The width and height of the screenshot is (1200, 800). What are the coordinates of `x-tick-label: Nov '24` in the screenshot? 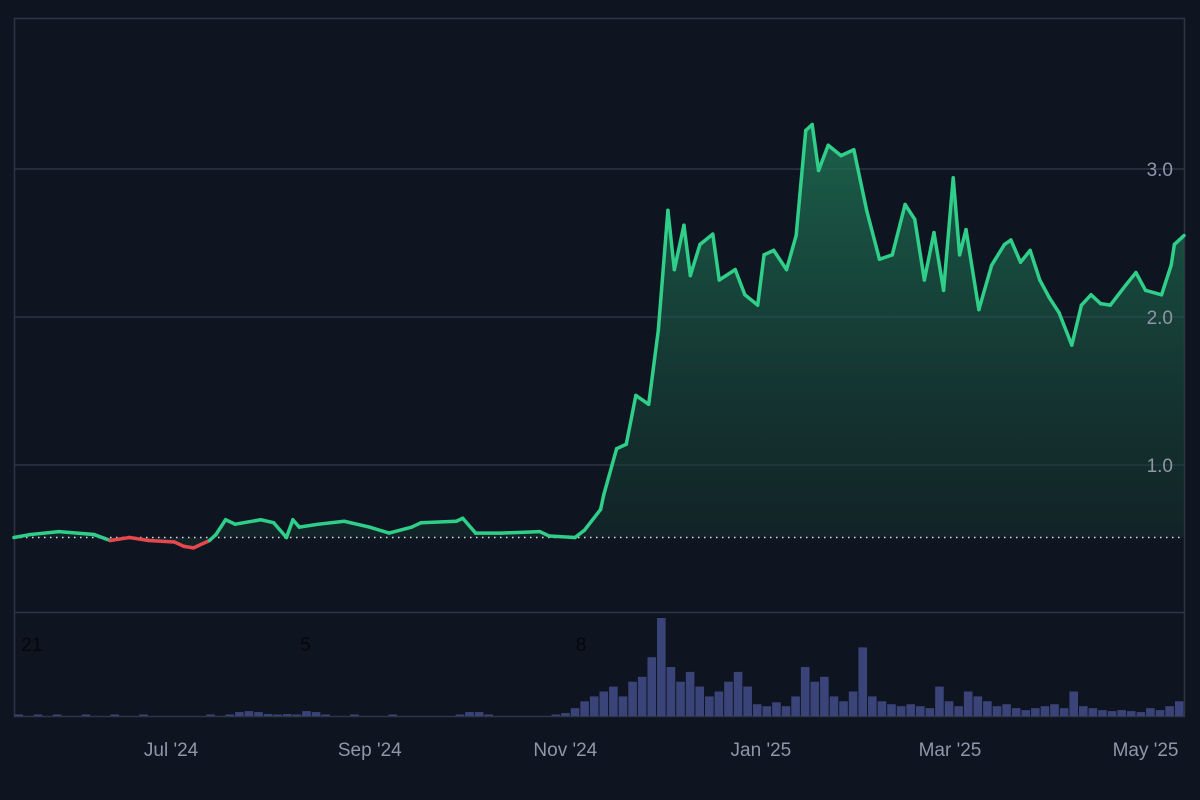 It's located at (565, 750).